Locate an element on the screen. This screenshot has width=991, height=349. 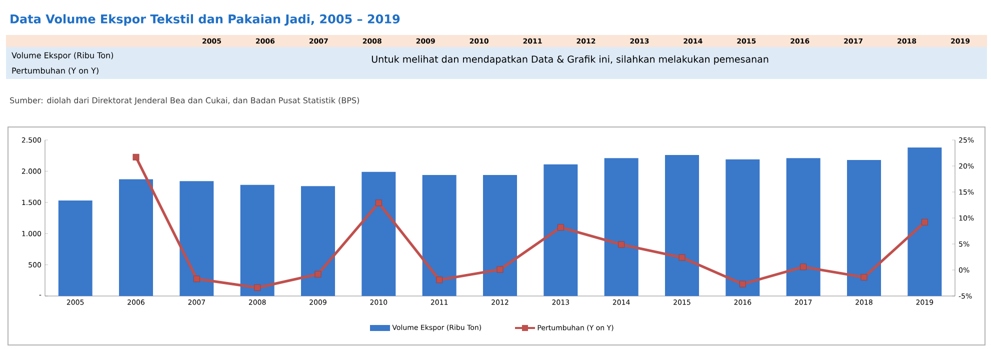
text: Untuk melihat dan mendapatkan Data & Grafik ini, silahkan melakukan pemesanan is located at coordinates (570, 60).